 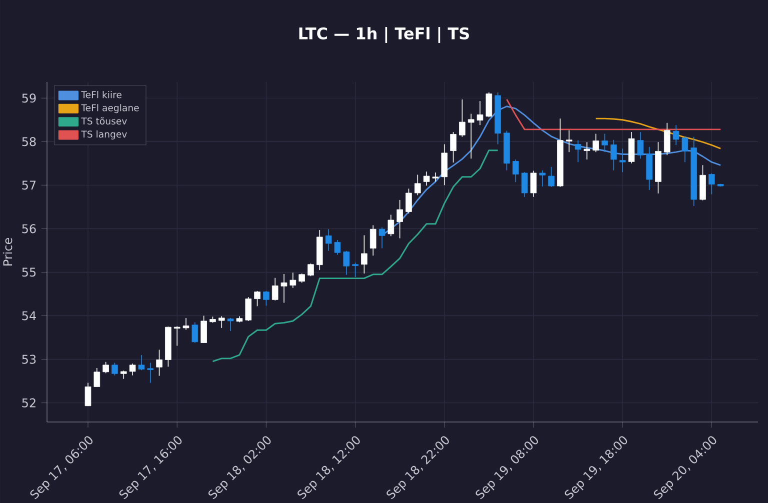 I want to click on y-tick-label: 52, so click(x=29, y=403).